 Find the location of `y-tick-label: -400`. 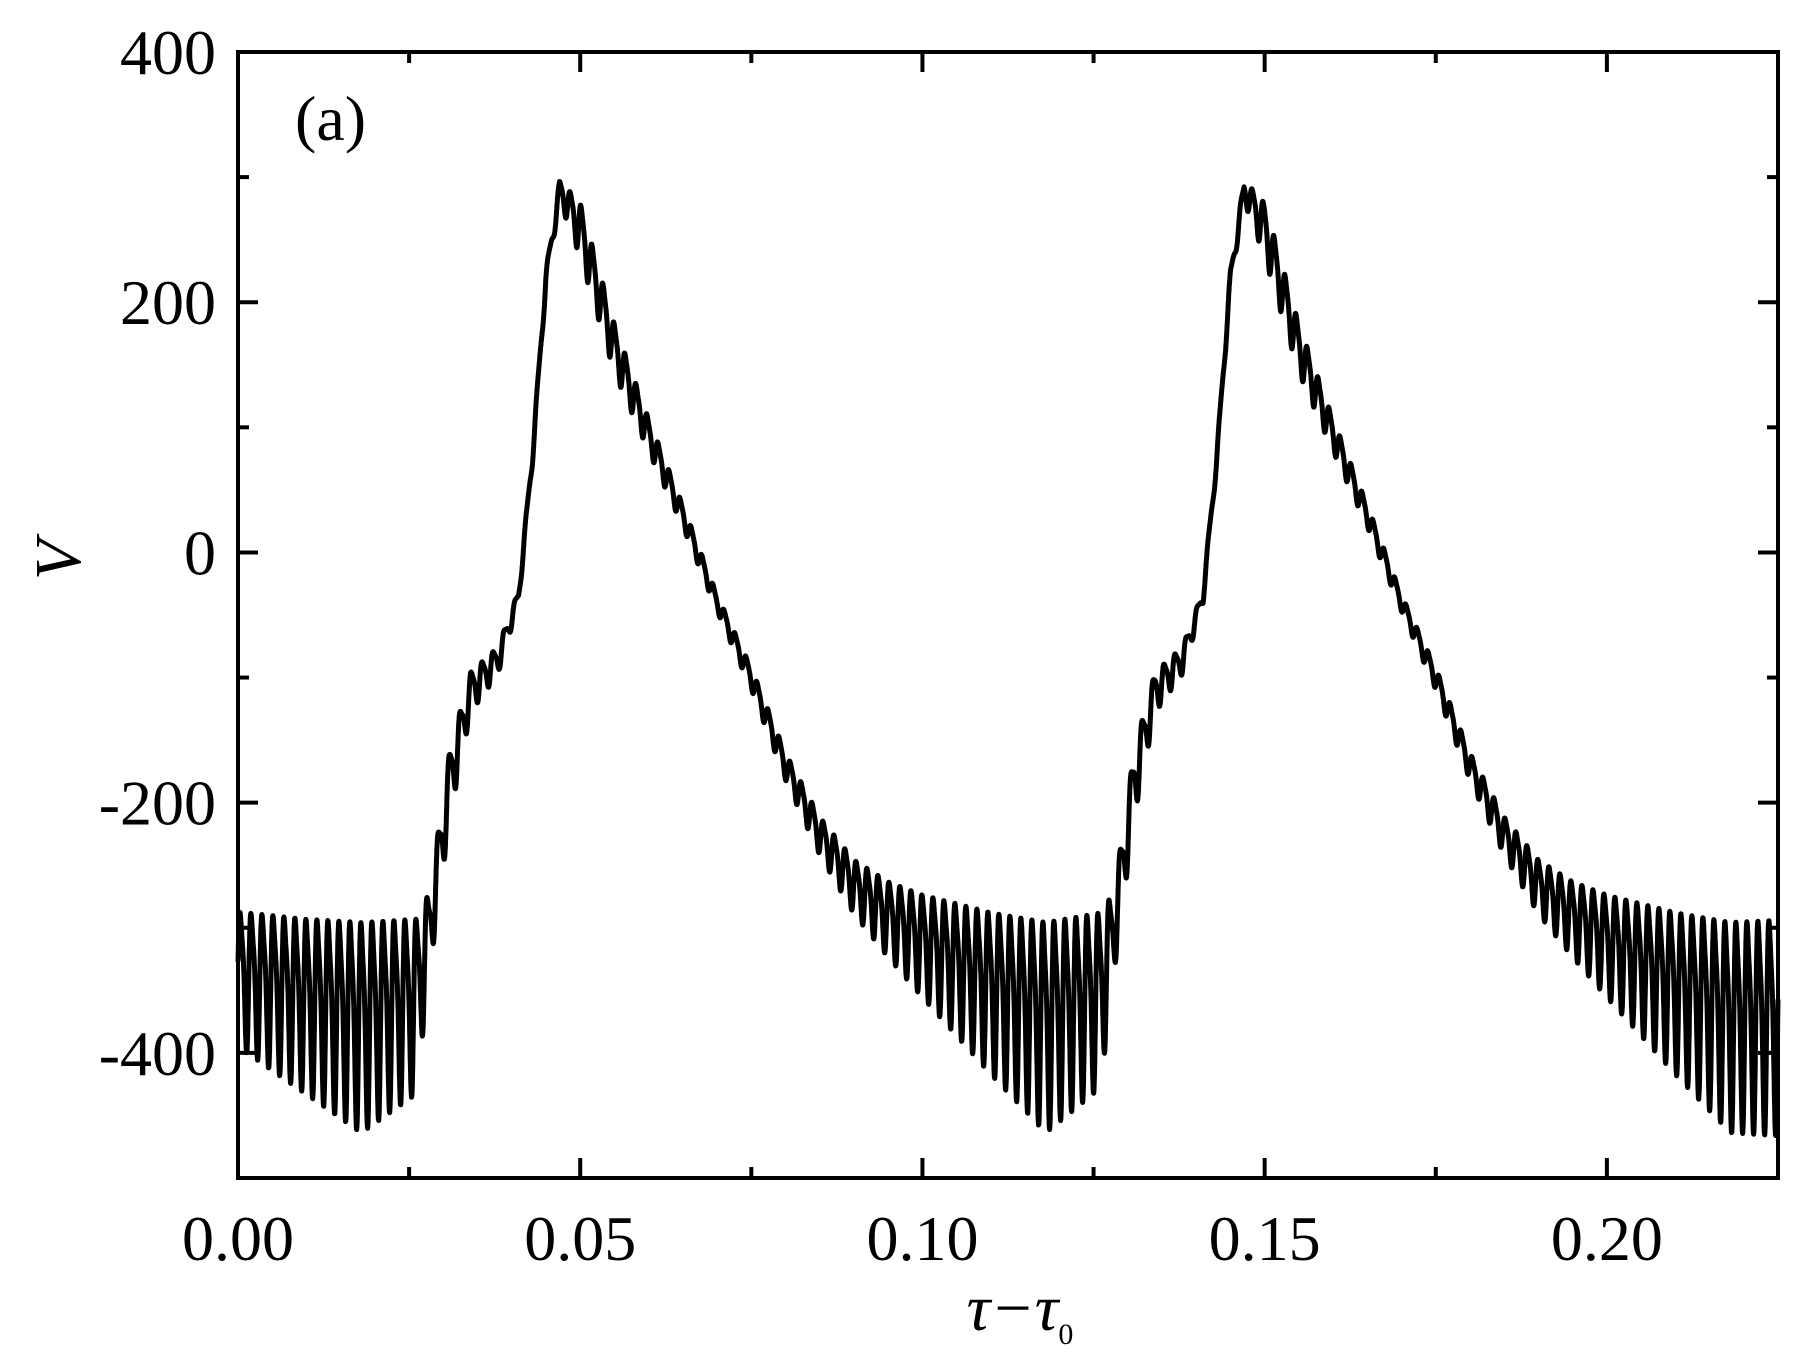

y-tick-label: -400 is located at coordinates (157, 1053).